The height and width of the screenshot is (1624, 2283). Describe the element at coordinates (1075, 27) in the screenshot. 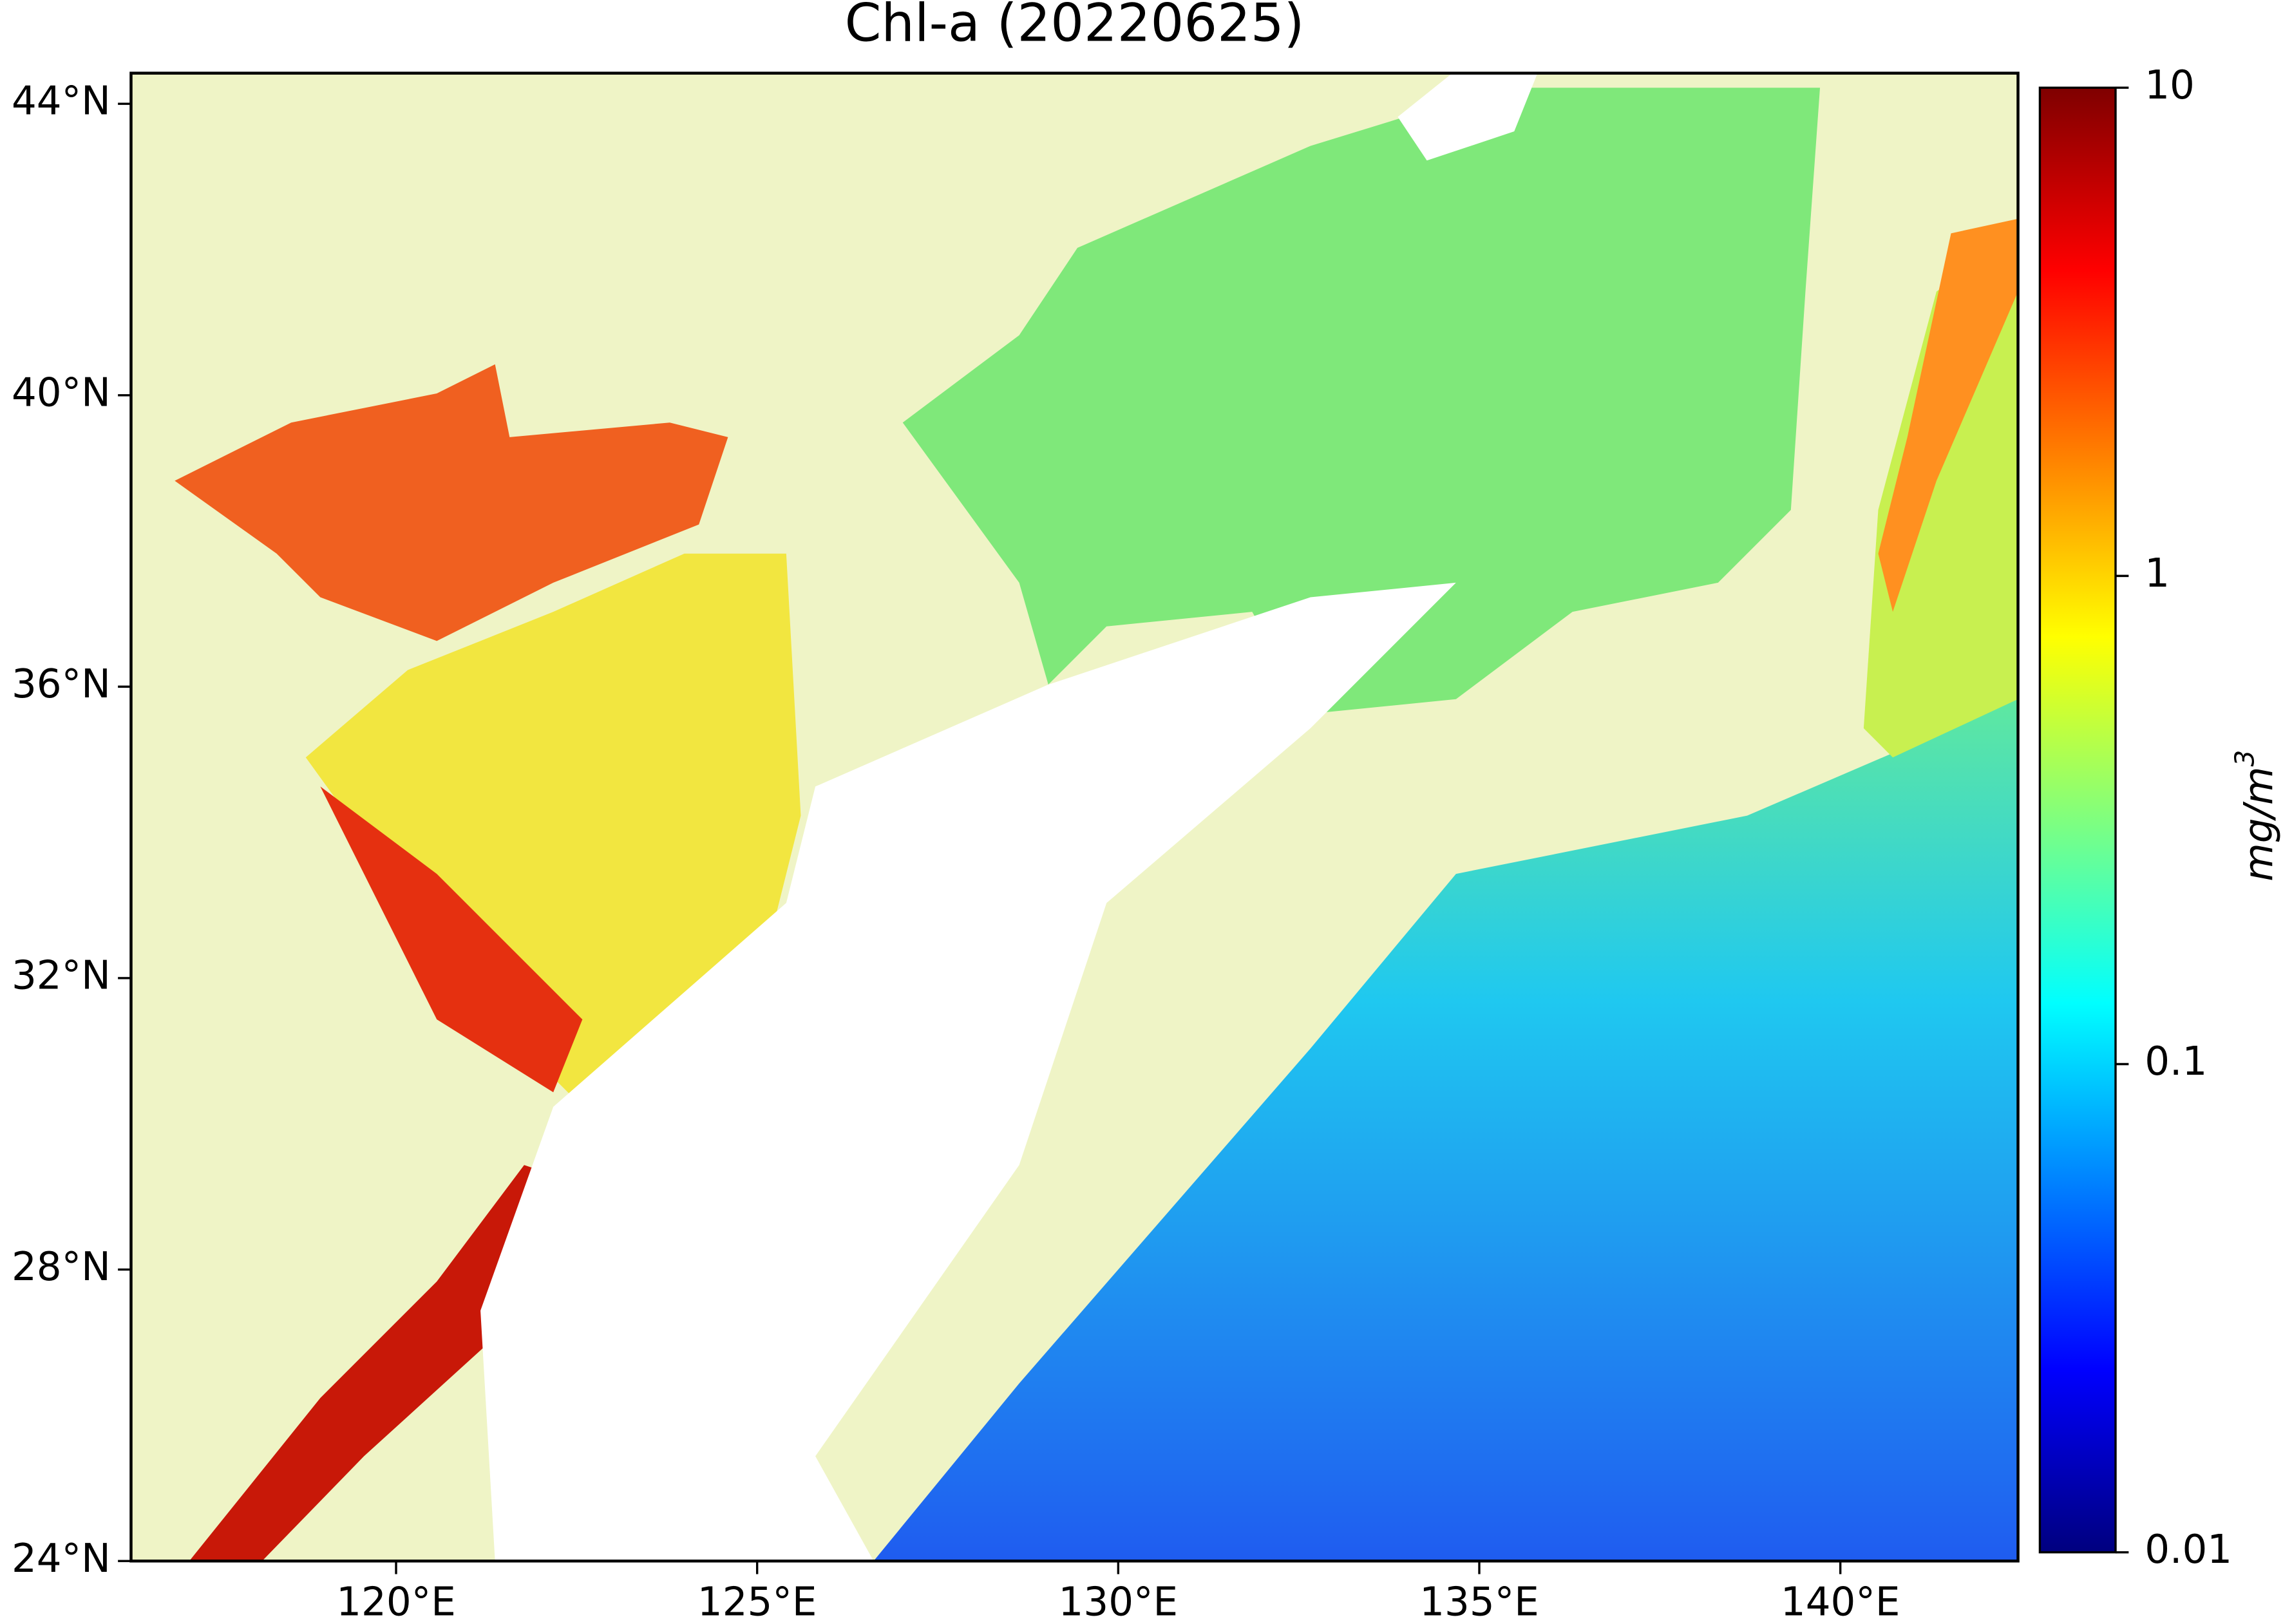

I see `chart-title: Chl-a (20220625)` at that location.